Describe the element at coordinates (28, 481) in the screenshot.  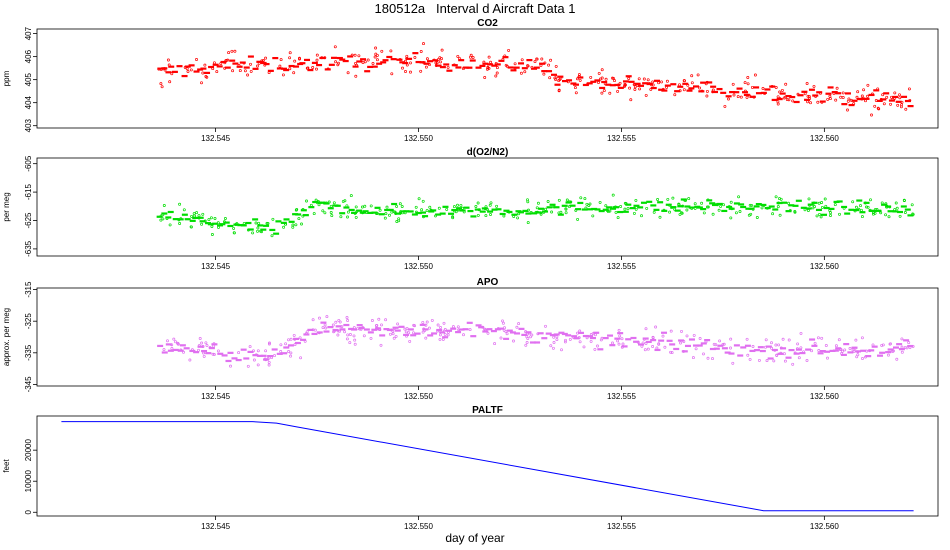
I see `panel-4-y-tick-label: 10000` at that location.